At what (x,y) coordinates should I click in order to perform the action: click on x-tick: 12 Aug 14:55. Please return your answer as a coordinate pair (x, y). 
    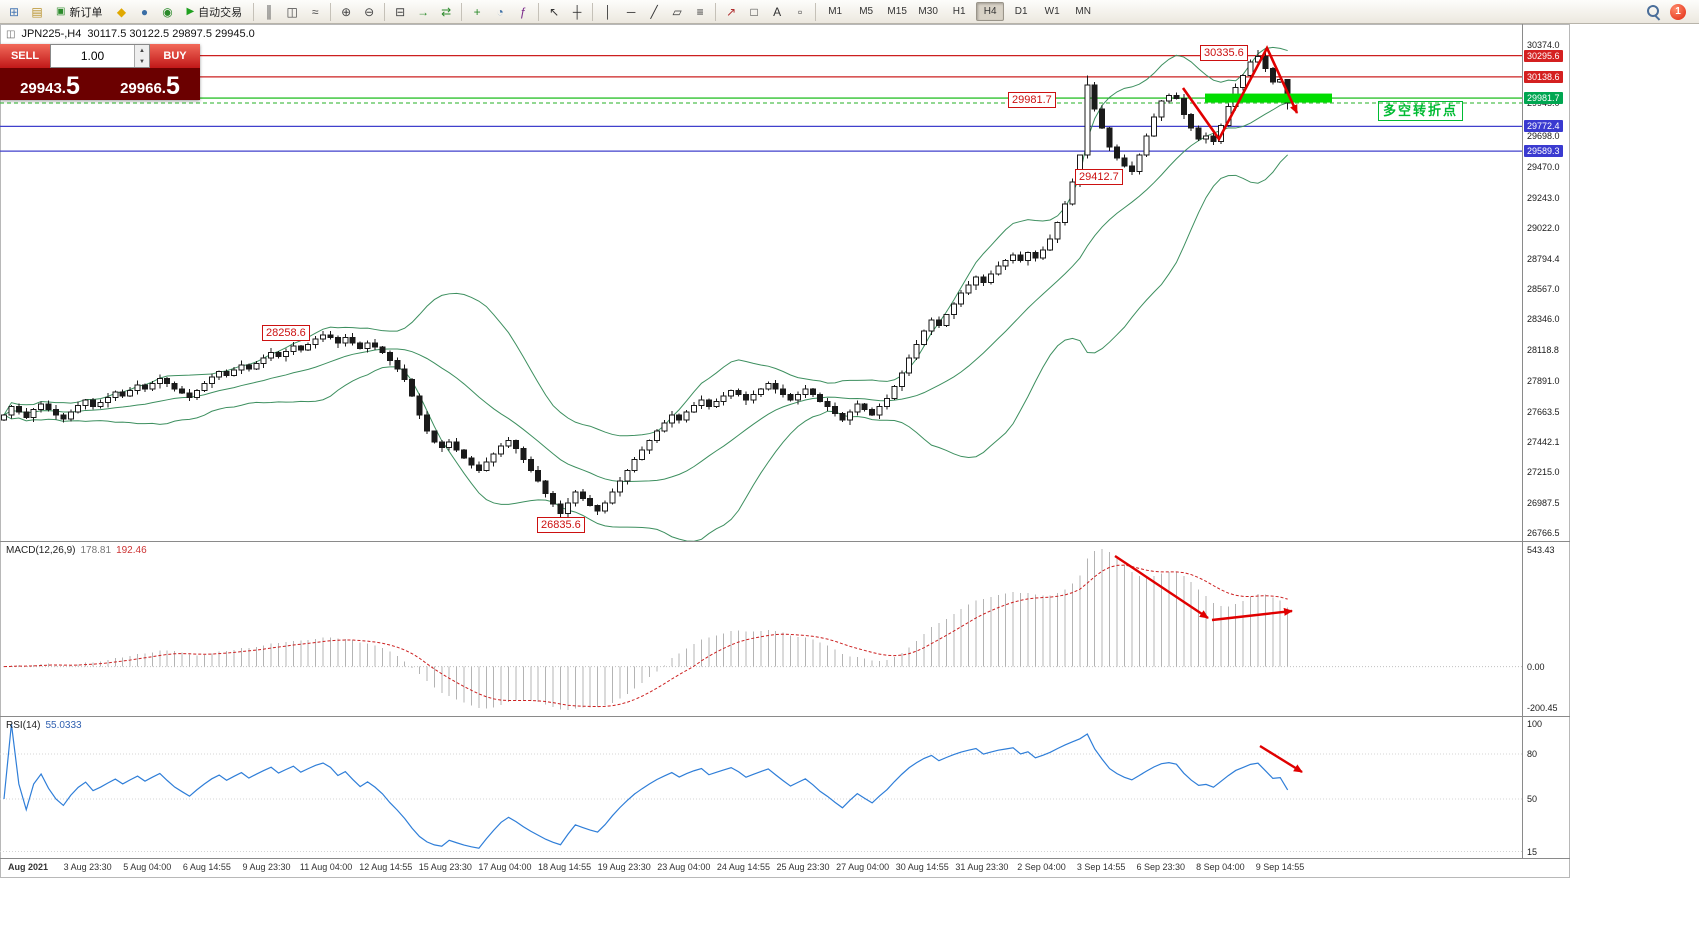
    Looking at the image, I should click on (386, 867).